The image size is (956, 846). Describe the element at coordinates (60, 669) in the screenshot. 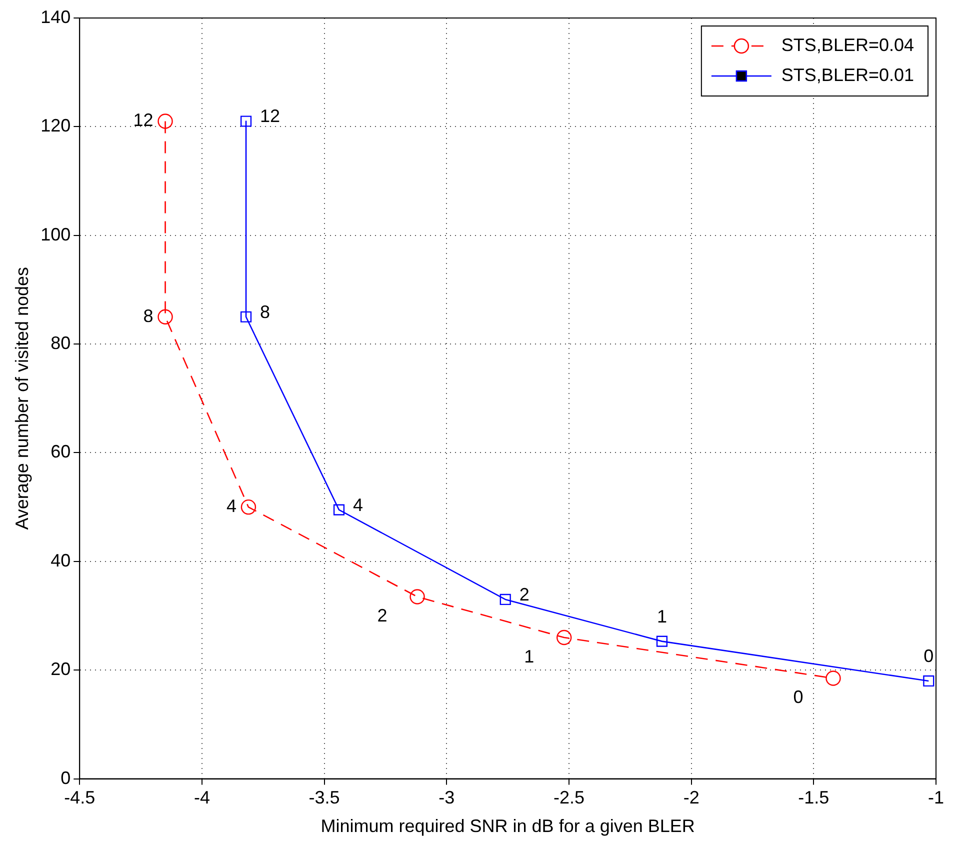

I see `y-tick-label: 20` at that location.